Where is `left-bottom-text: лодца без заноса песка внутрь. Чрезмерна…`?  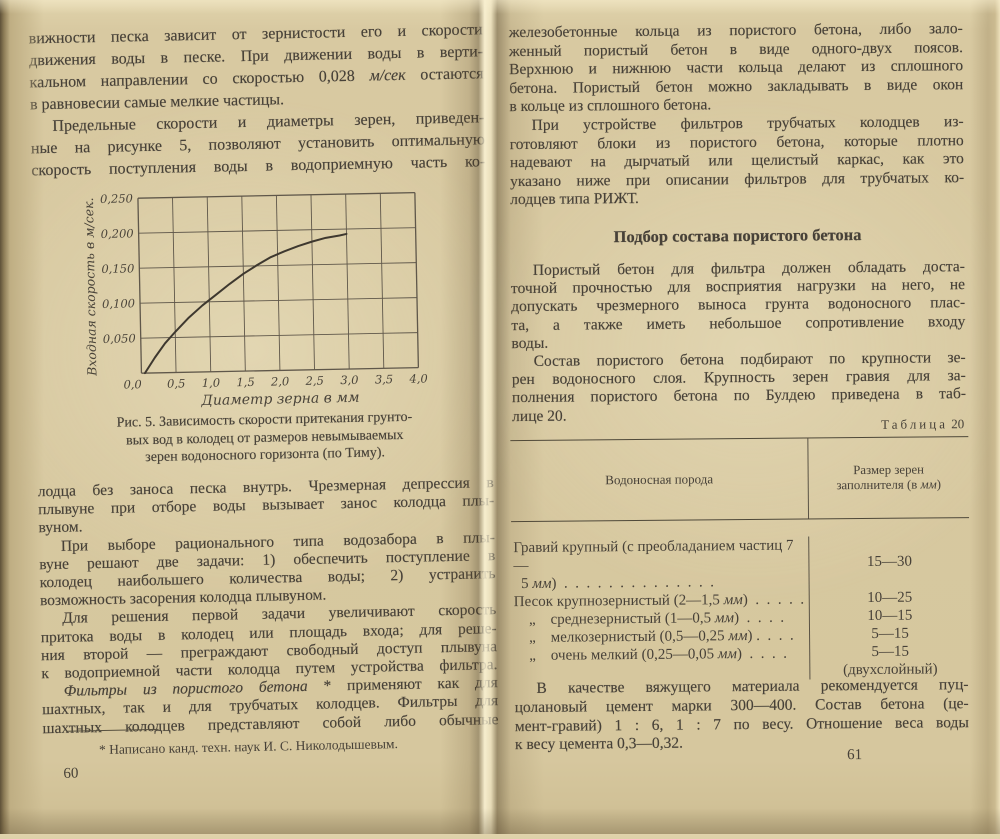
left-bottom-text: лодца без заноса песка внутрь. Чрезмерна… is located at coordinates (268, 606).